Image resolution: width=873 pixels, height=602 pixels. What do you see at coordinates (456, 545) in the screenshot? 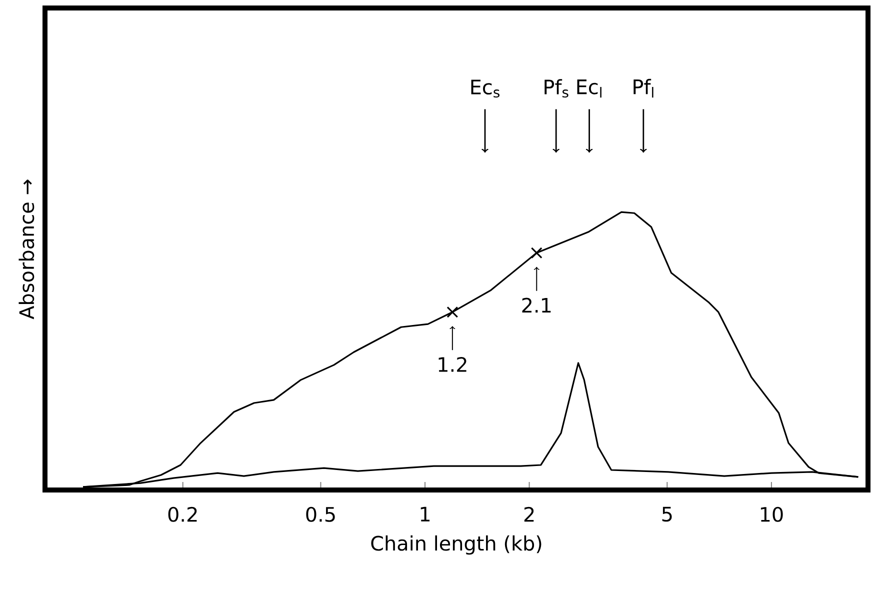
I see `x-axis-title: Chain length (kb)` at bounding box center [456, 545].